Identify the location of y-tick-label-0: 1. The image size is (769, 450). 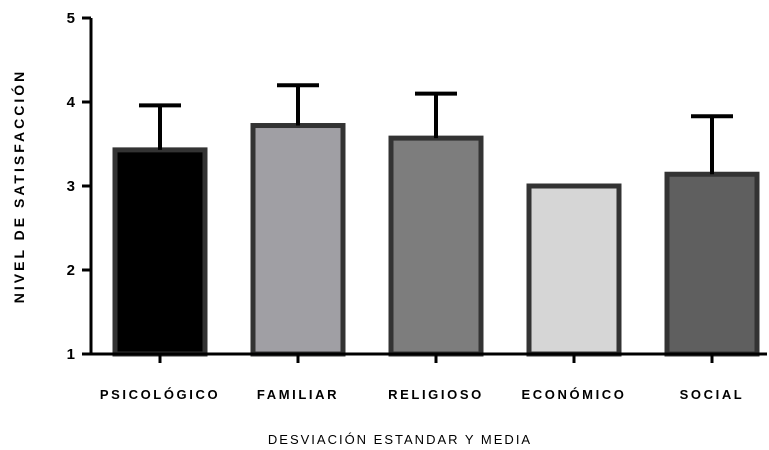
(71, 354).